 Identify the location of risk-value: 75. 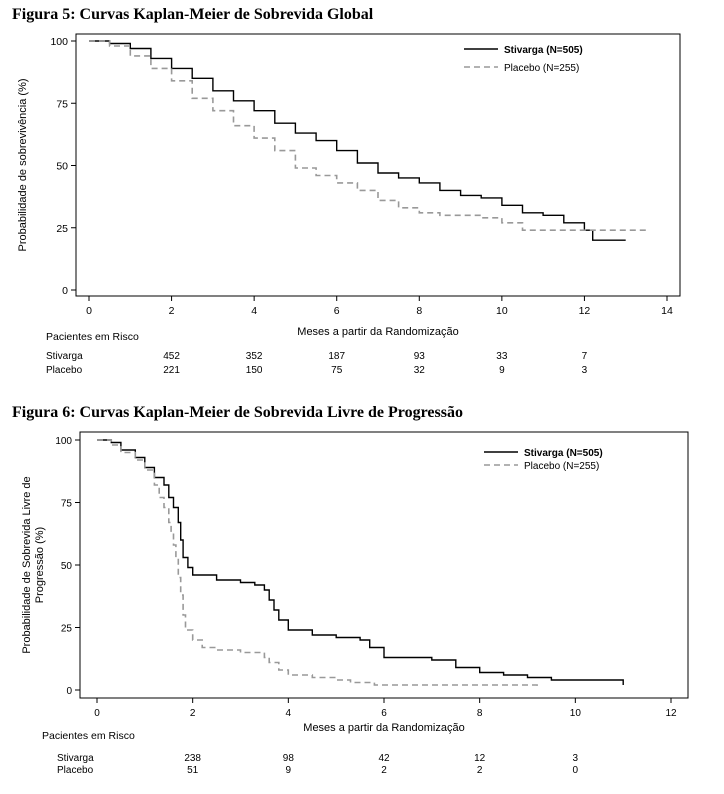
(337, 370).